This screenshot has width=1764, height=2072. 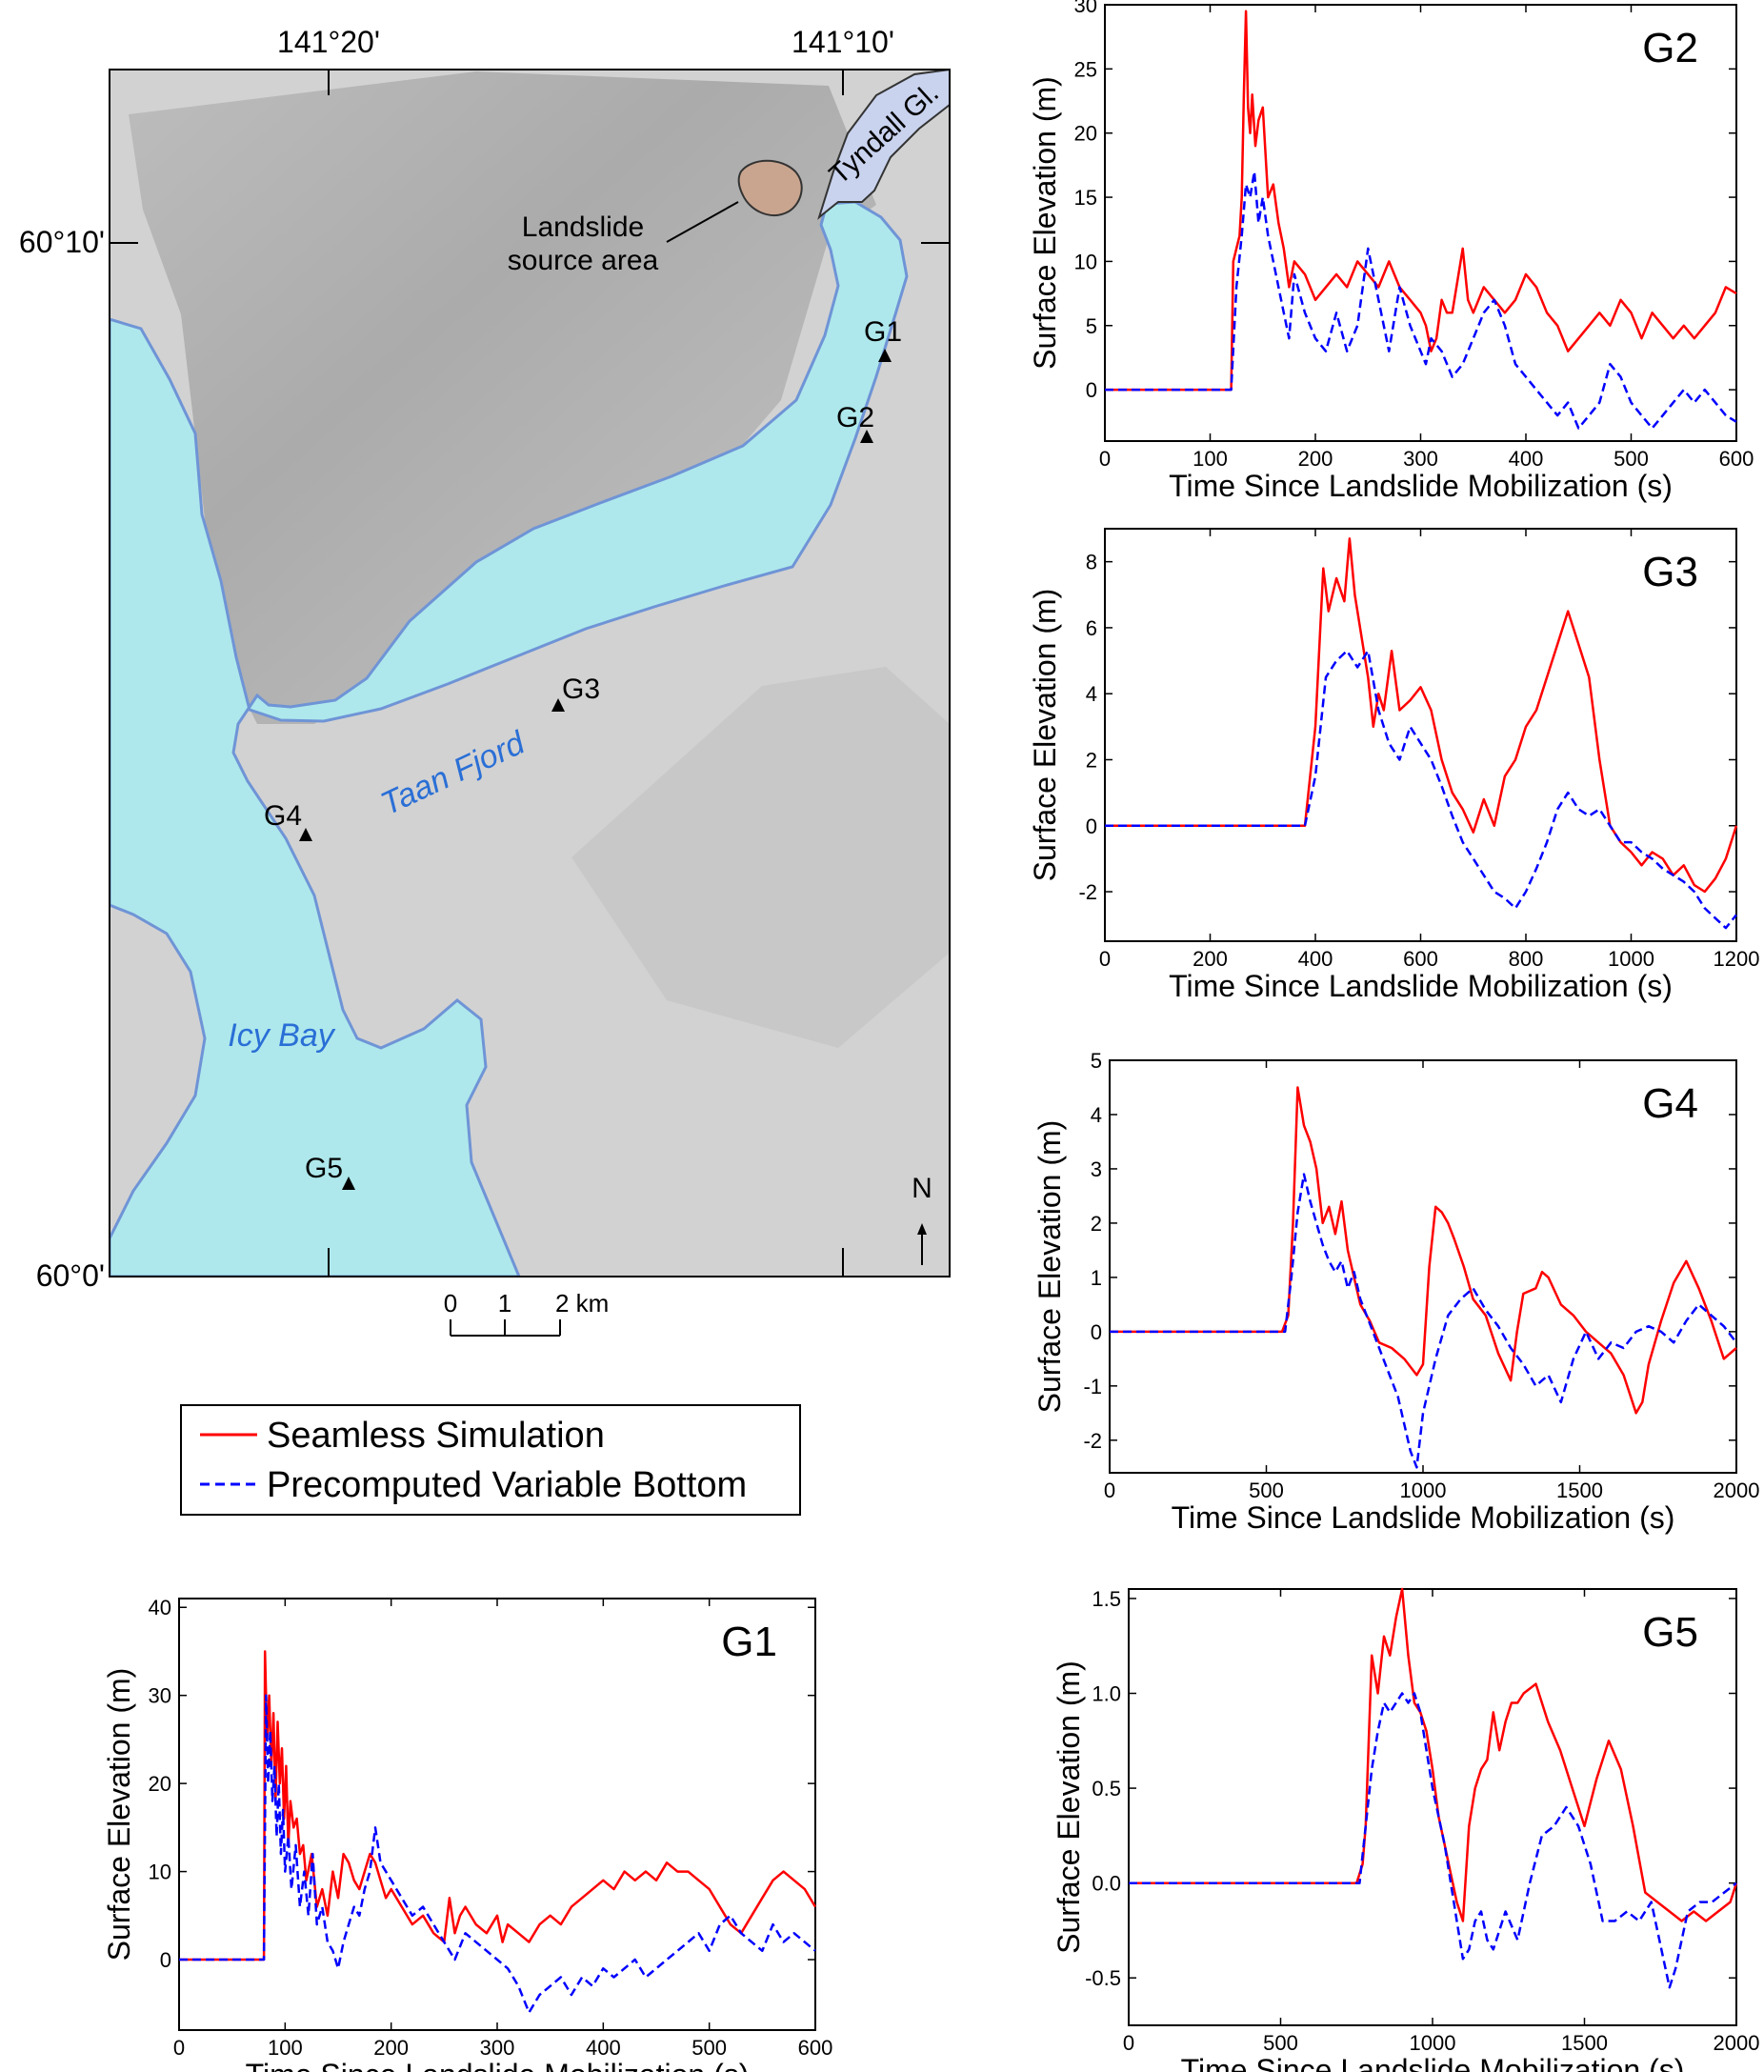 What do you see at coordinates (922, 1229) in the screenshot?
I see `north-arrow-head` at bounding box center [922, 1229].